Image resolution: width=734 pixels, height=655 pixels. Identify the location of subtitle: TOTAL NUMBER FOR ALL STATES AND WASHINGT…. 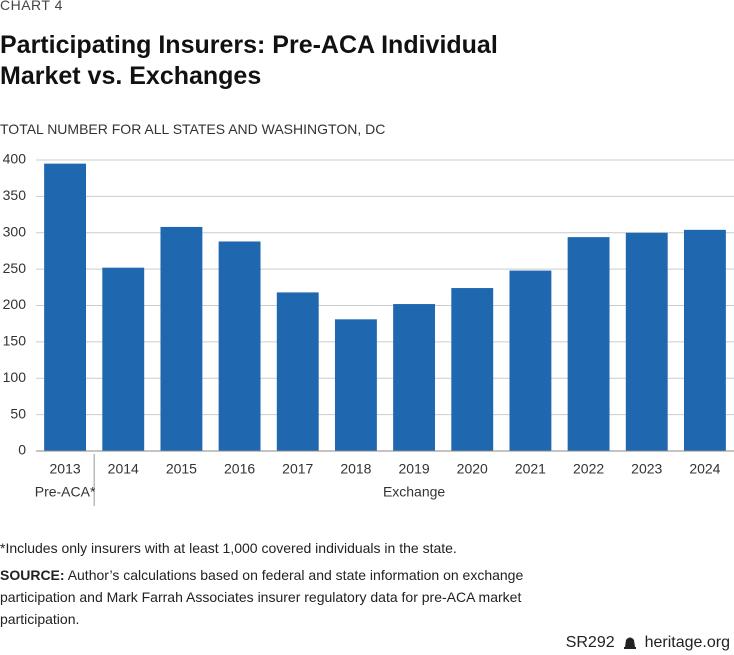
(193, 129).